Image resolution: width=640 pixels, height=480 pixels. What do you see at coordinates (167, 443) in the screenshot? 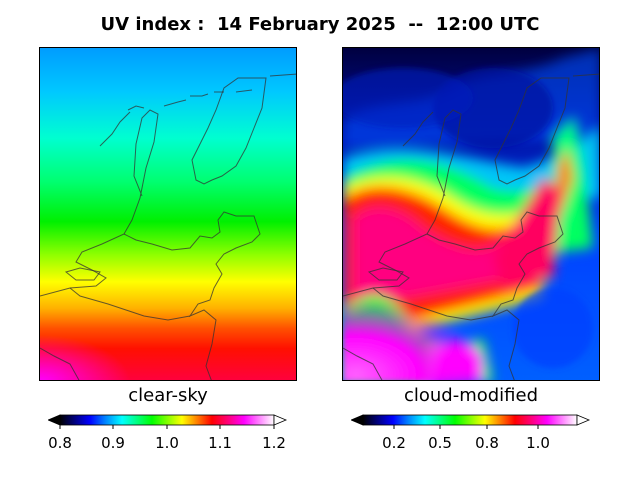
I see `clear-sky-tick-2: 1.0` at bounding box center [167, 443].